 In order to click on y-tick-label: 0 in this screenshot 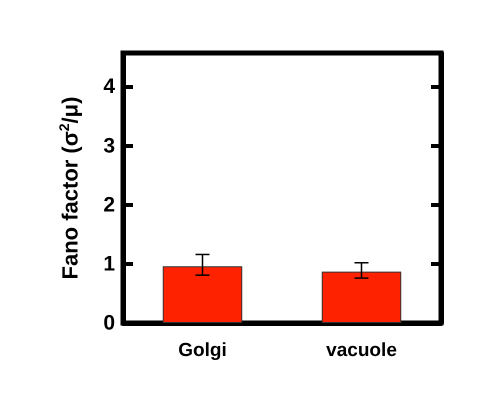, I will do `click(109, 323)`.